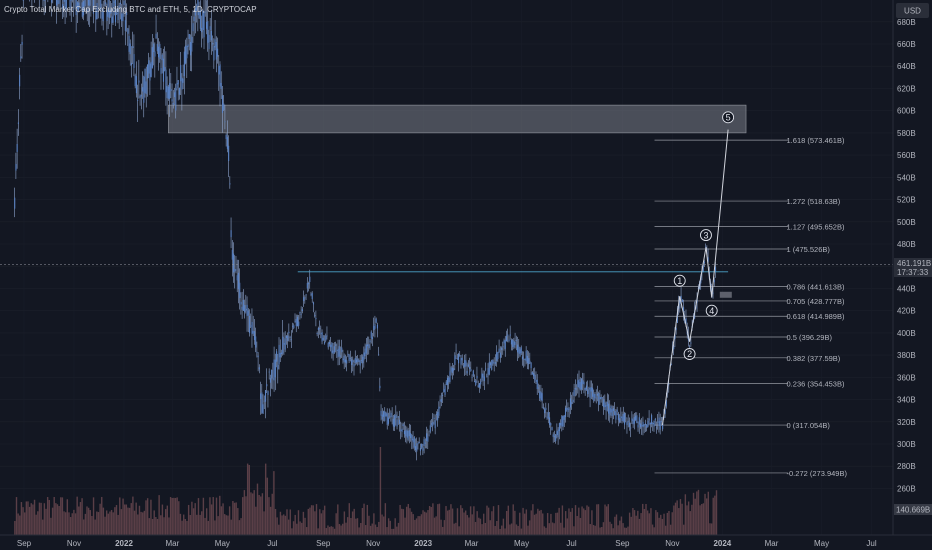 This screenshot has height=550, width=932. I want to click on x-tick-label: Sep, so click(622, 543).